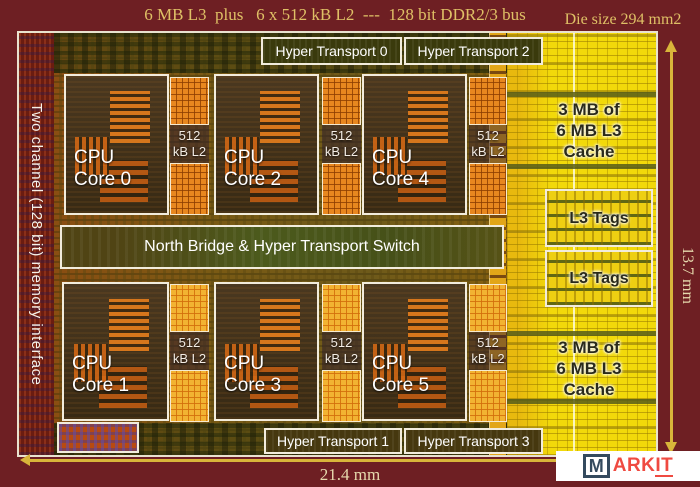  What do you see at coordinates (253, 374) in the screenshot?
I see `cpu-core-3-label: CPU Core 3` at bounding box center [253, 374].